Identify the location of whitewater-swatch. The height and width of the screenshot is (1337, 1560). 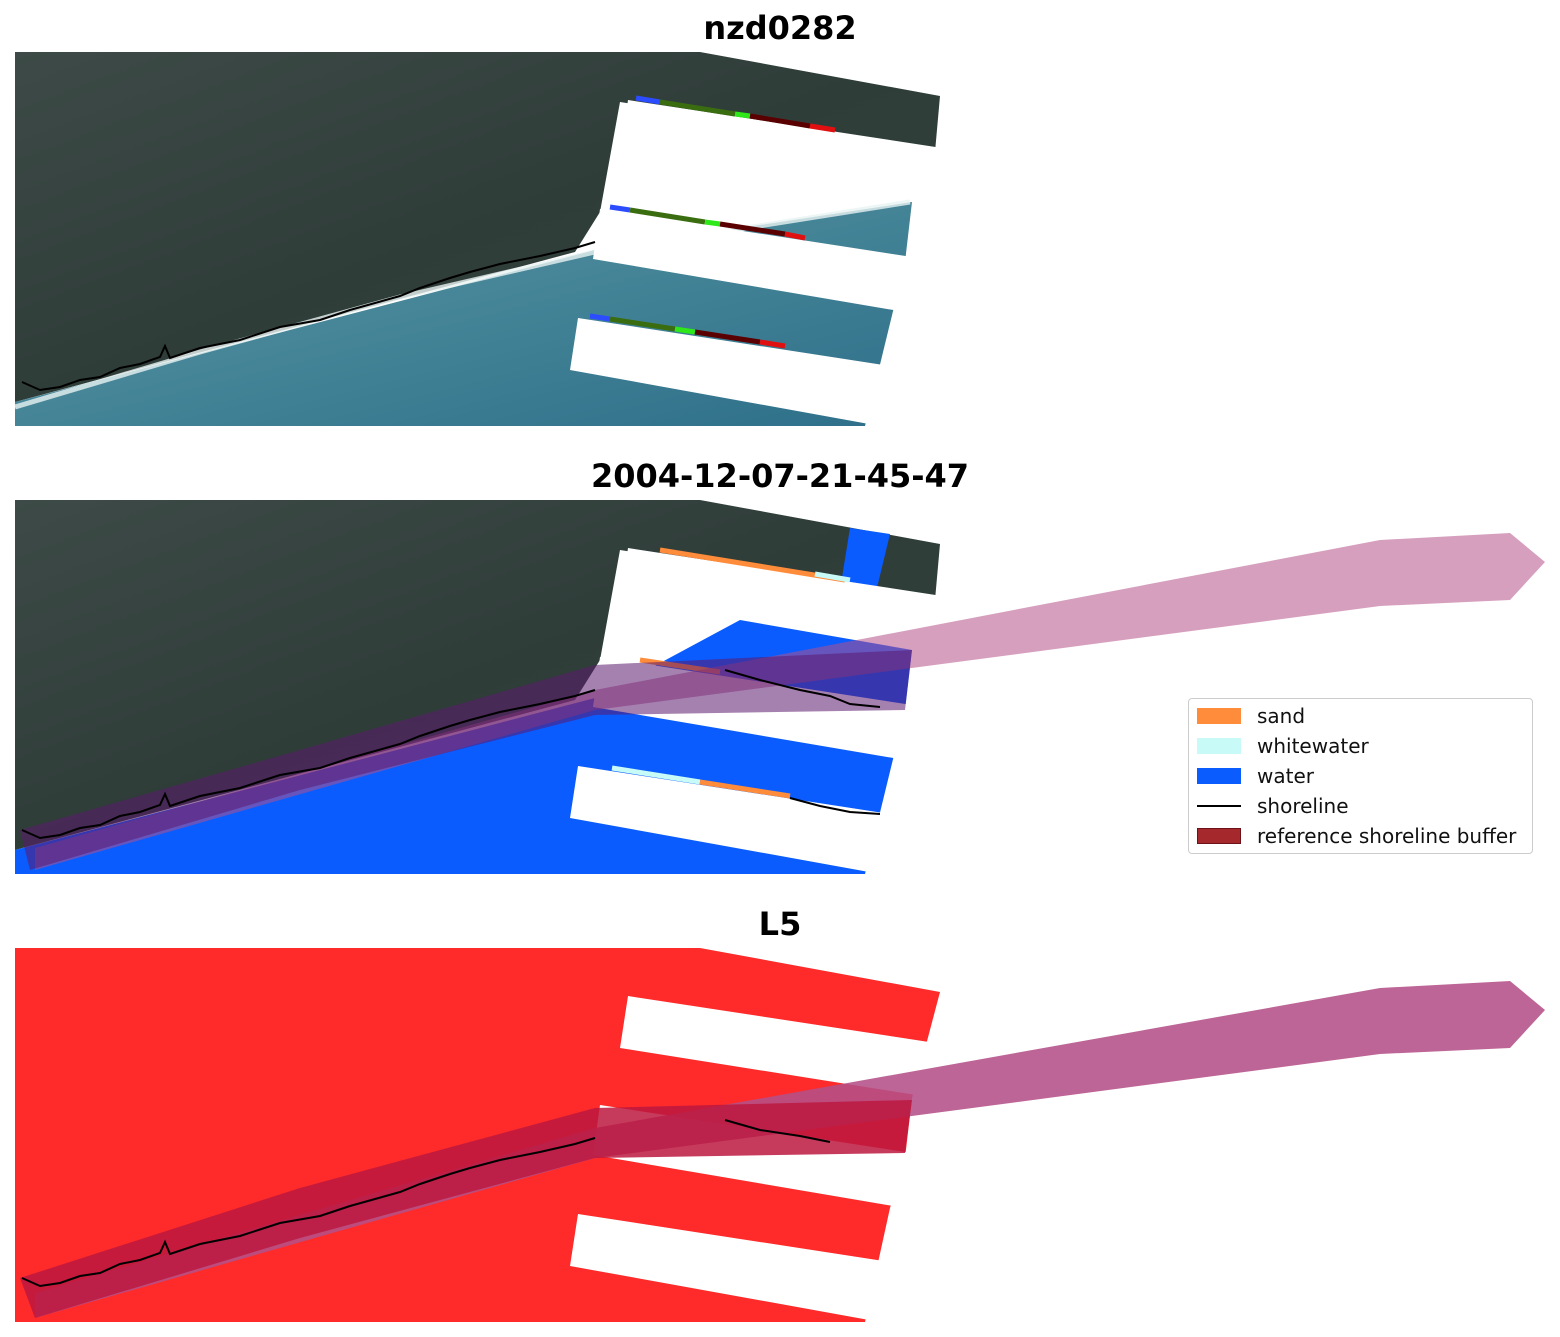
(1219, 746).